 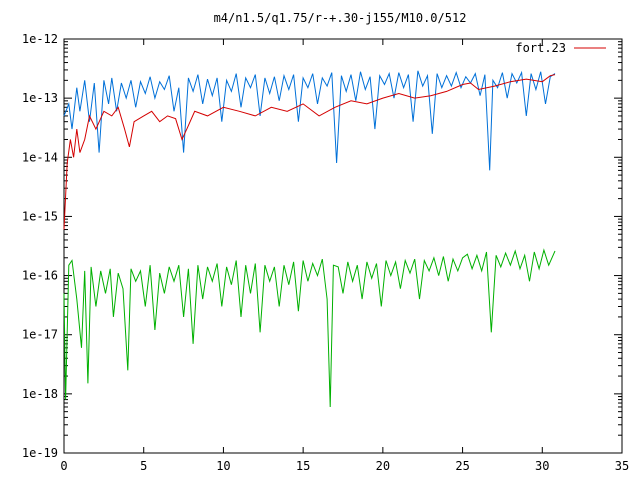 What do you see at coordinates (223, 466) in the screenshot?
I see `x-tick-label: 10` at bounding box center [223, 466].